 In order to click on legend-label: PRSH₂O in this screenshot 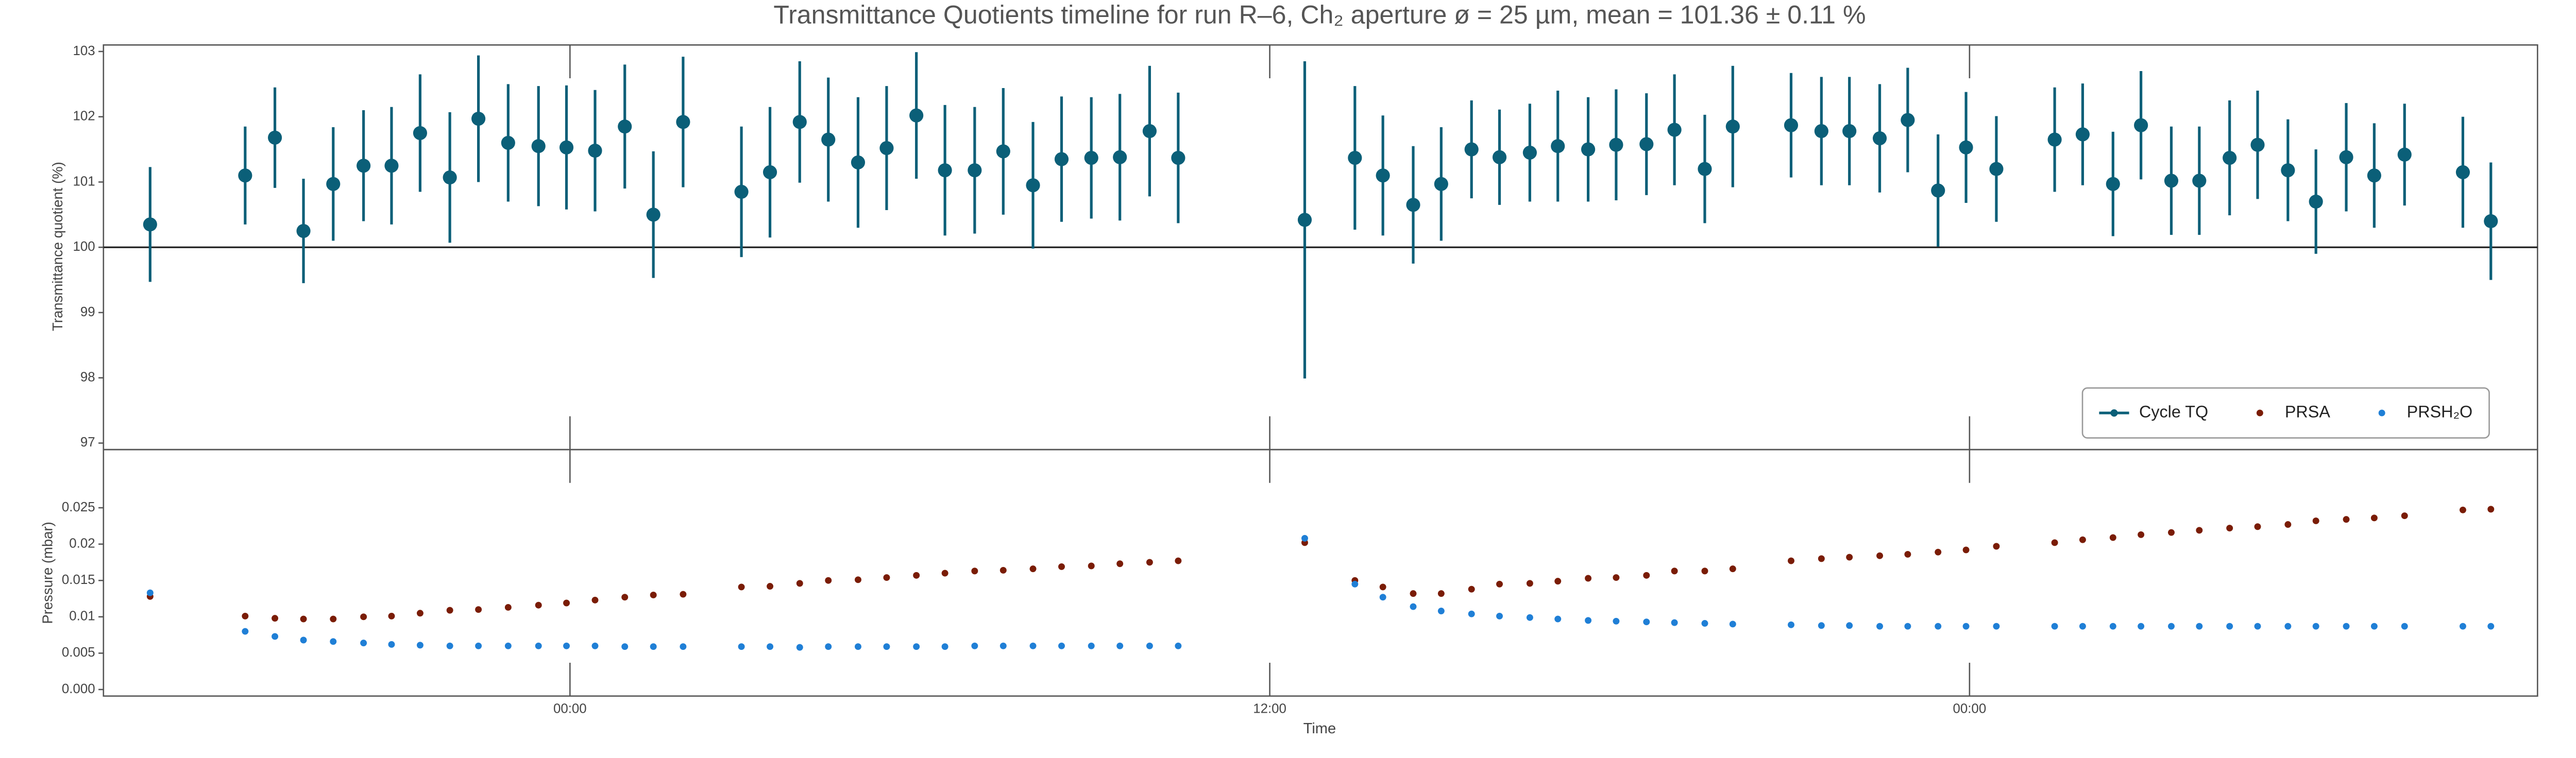, I will do `click(2440, 412)`.